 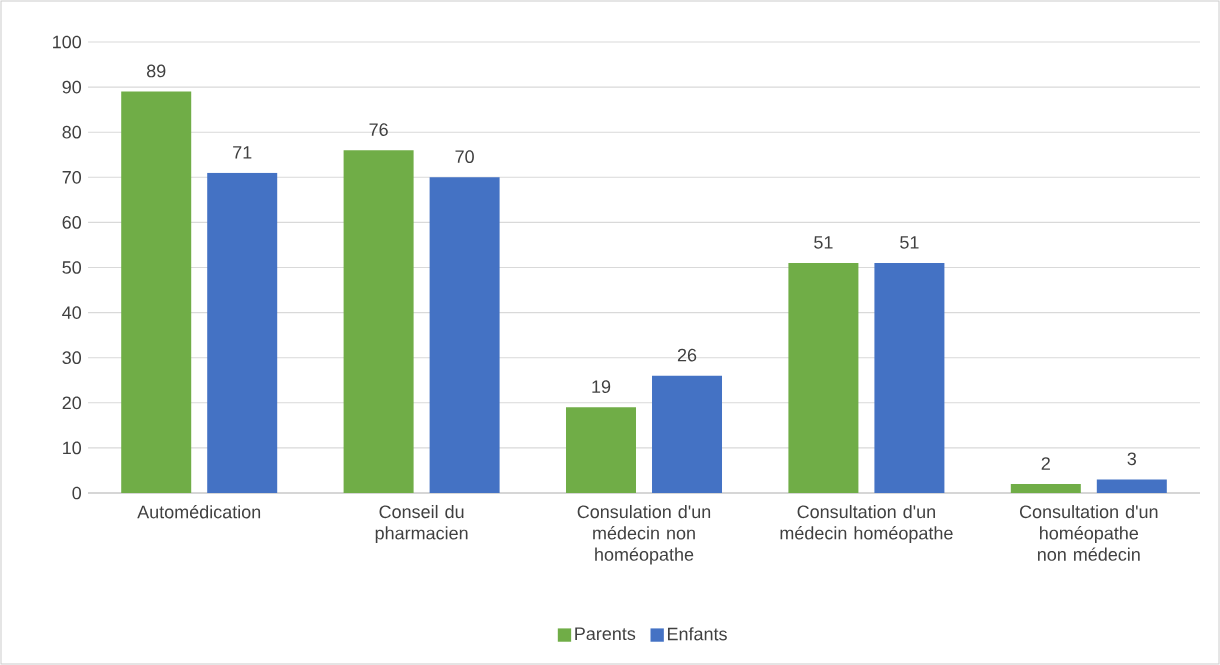 I want to click on y-tick-label: 100, so click(x=67, y=42).